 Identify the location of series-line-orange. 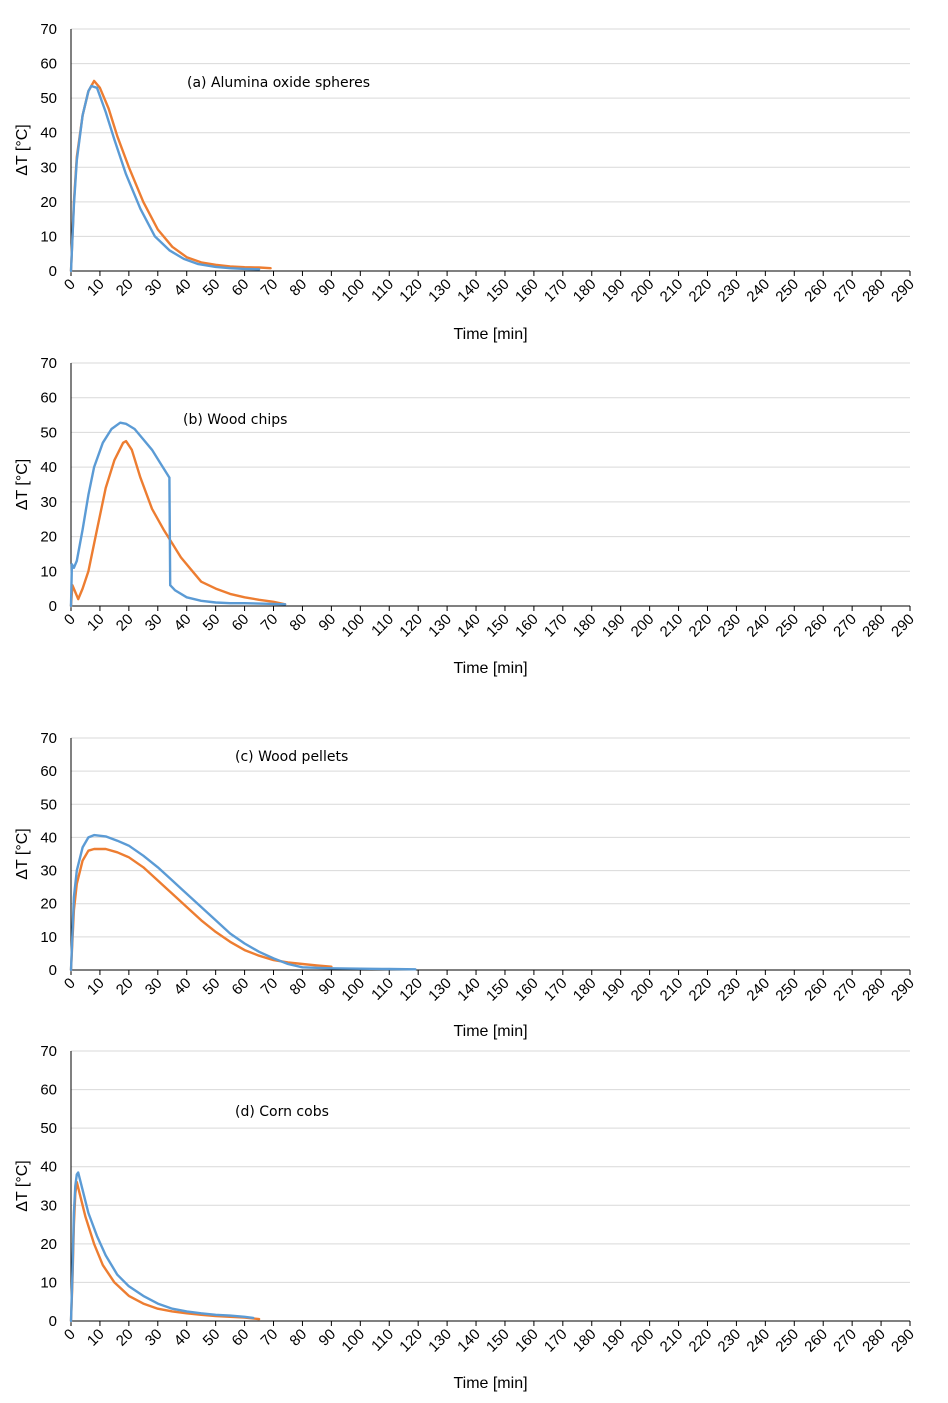
(170, 176).